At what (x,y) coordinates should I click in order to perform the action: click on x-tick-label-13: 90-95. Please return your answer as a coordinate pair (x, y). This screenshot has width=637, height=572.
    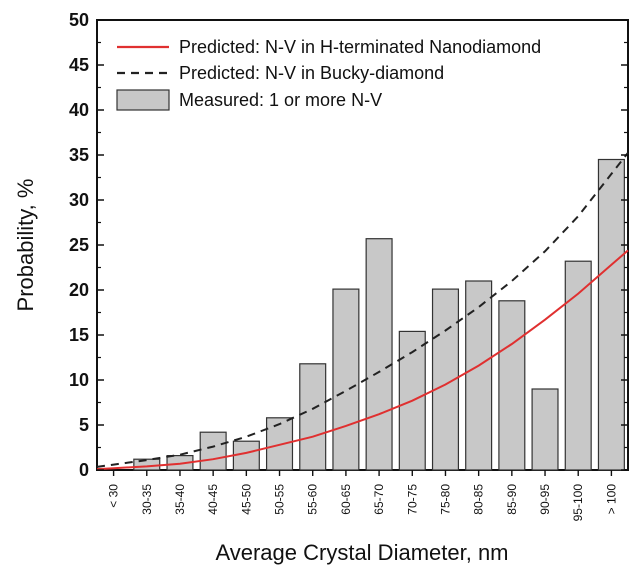
    Looking at the image, I should click on (545, 499).